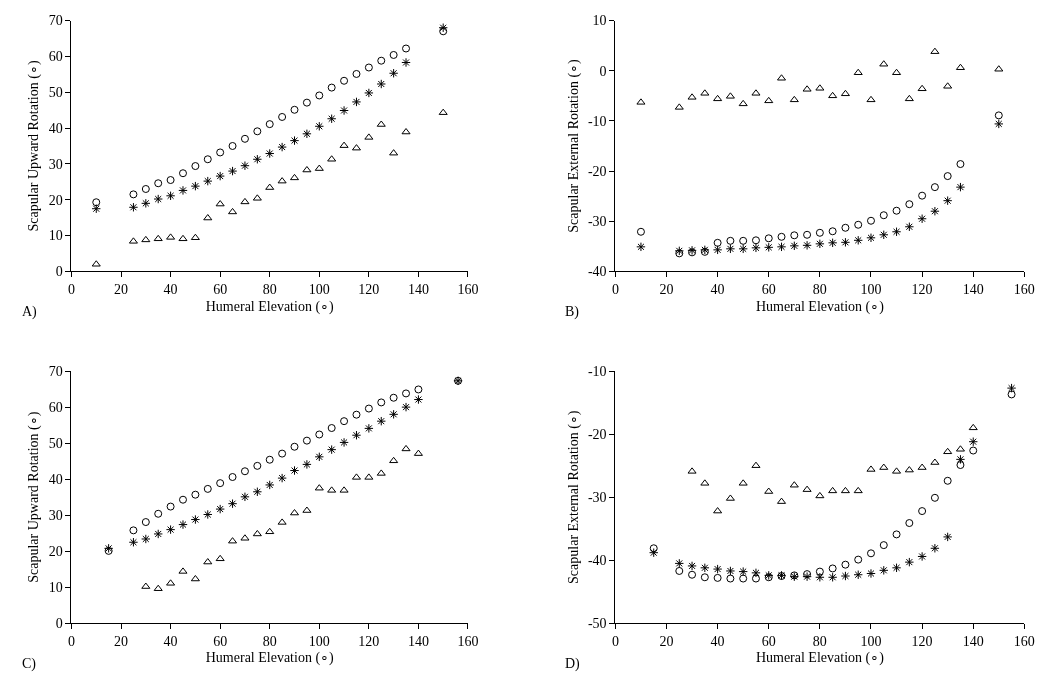 The height and width of the screenshot is (693, 1053). I want to click on text: C), so click(29, 664).